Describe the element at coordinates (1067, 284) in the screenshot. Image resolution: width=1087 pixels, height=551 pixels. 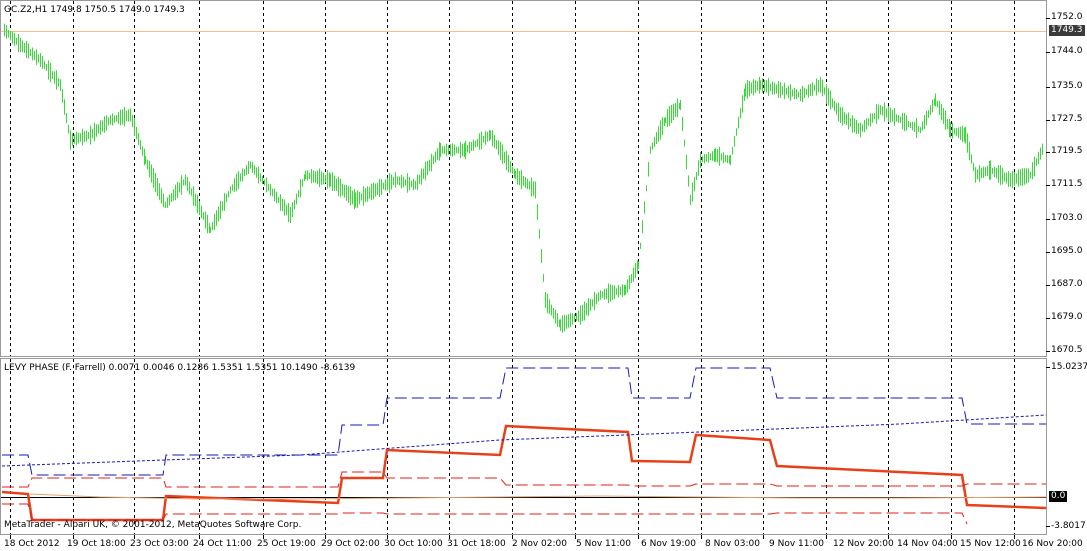
I see `price-tick-label: 1687.0` at that location.